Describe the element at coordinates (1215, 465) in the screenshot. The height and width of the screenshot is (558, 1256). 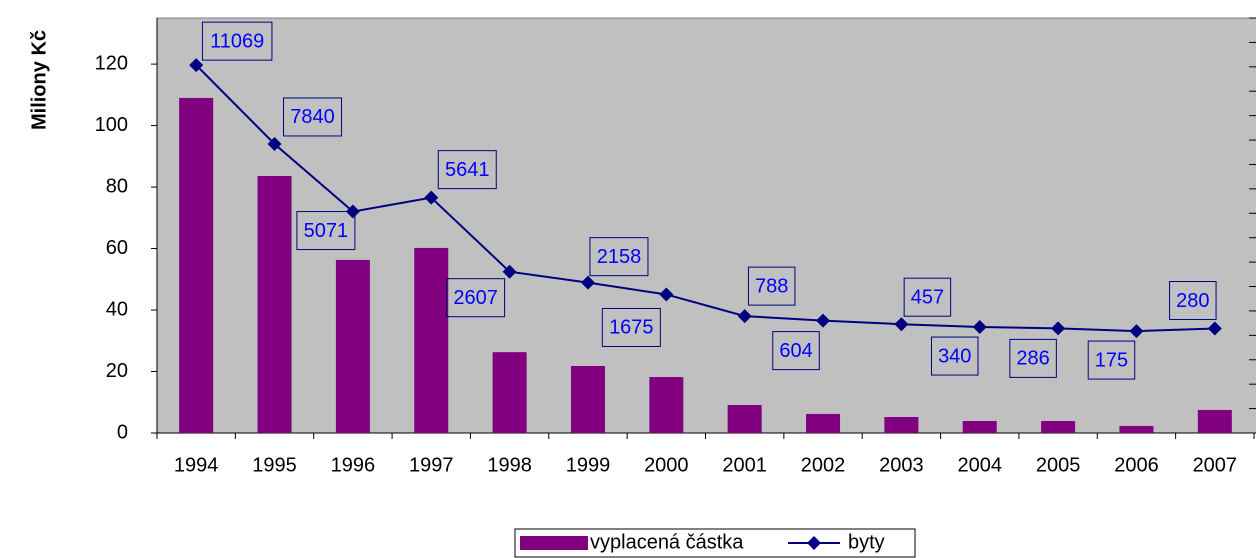
I see `x-tick-label: 2007` at that location.